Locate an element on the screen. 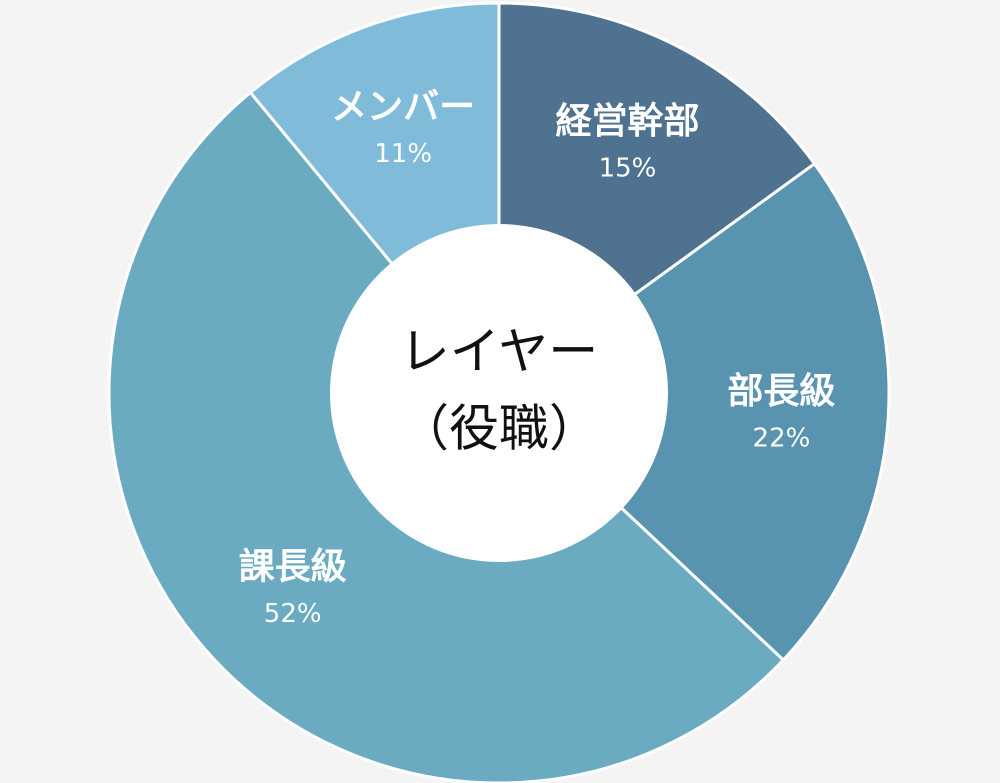  slice-value-label: 52% is located at coordinates (293, 614).